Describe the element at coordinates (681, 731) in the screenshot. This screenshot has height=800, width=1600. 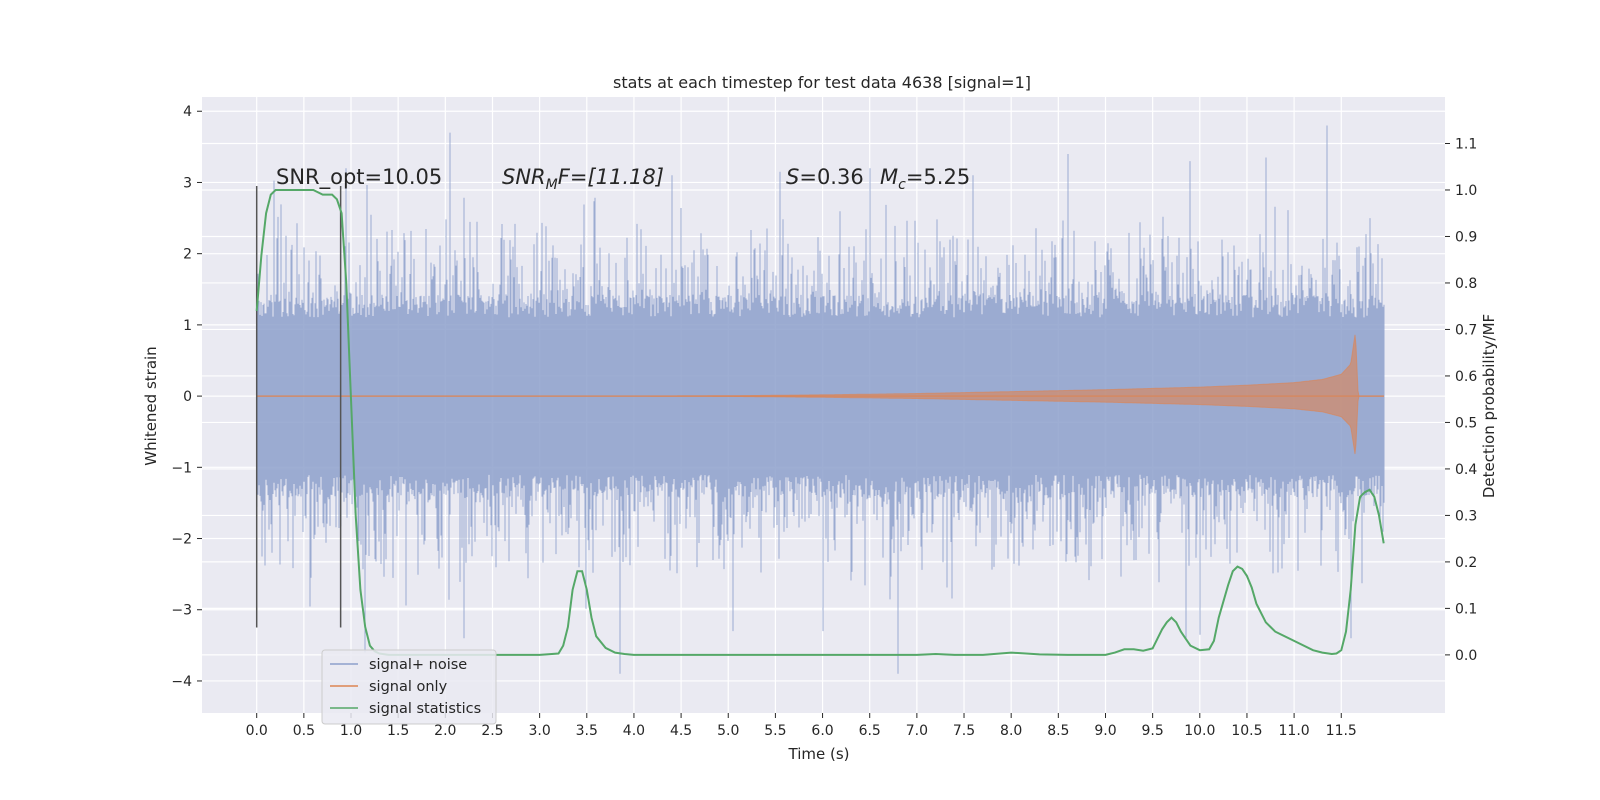
I see `x-tick-label: 4.5` at that location.